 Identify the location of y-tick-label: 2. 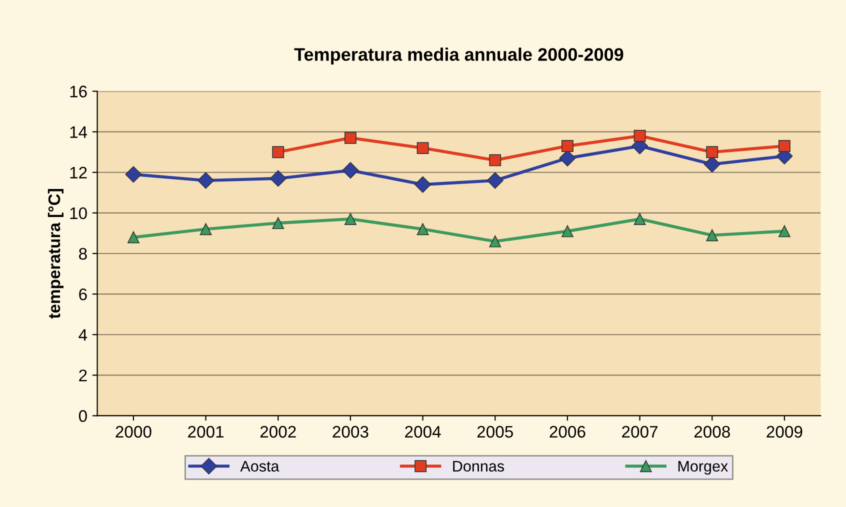
(83, 376).